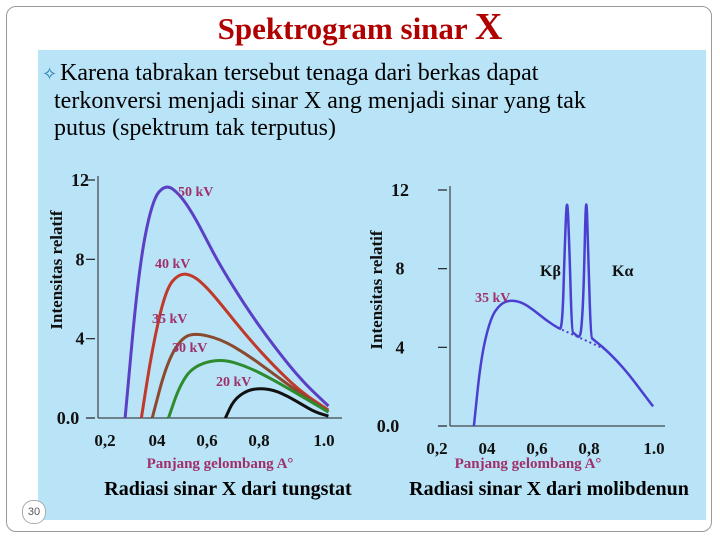 The image size is (720, 540). What do you see at coordinates (195, 192) in the screenshot?
I see `series-label: 50 kV` at bounding box center [195, 192].